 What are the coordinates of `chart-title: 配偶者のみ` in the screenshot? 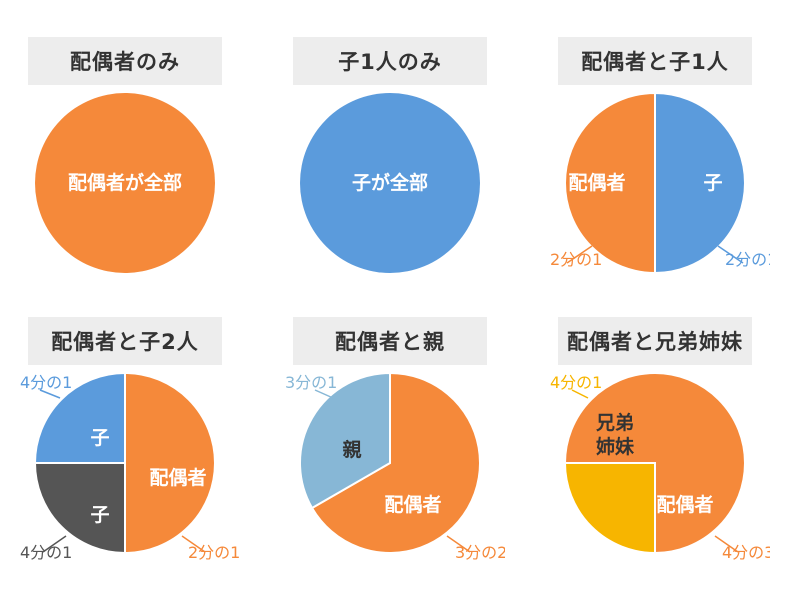 It's located at (125, 61).